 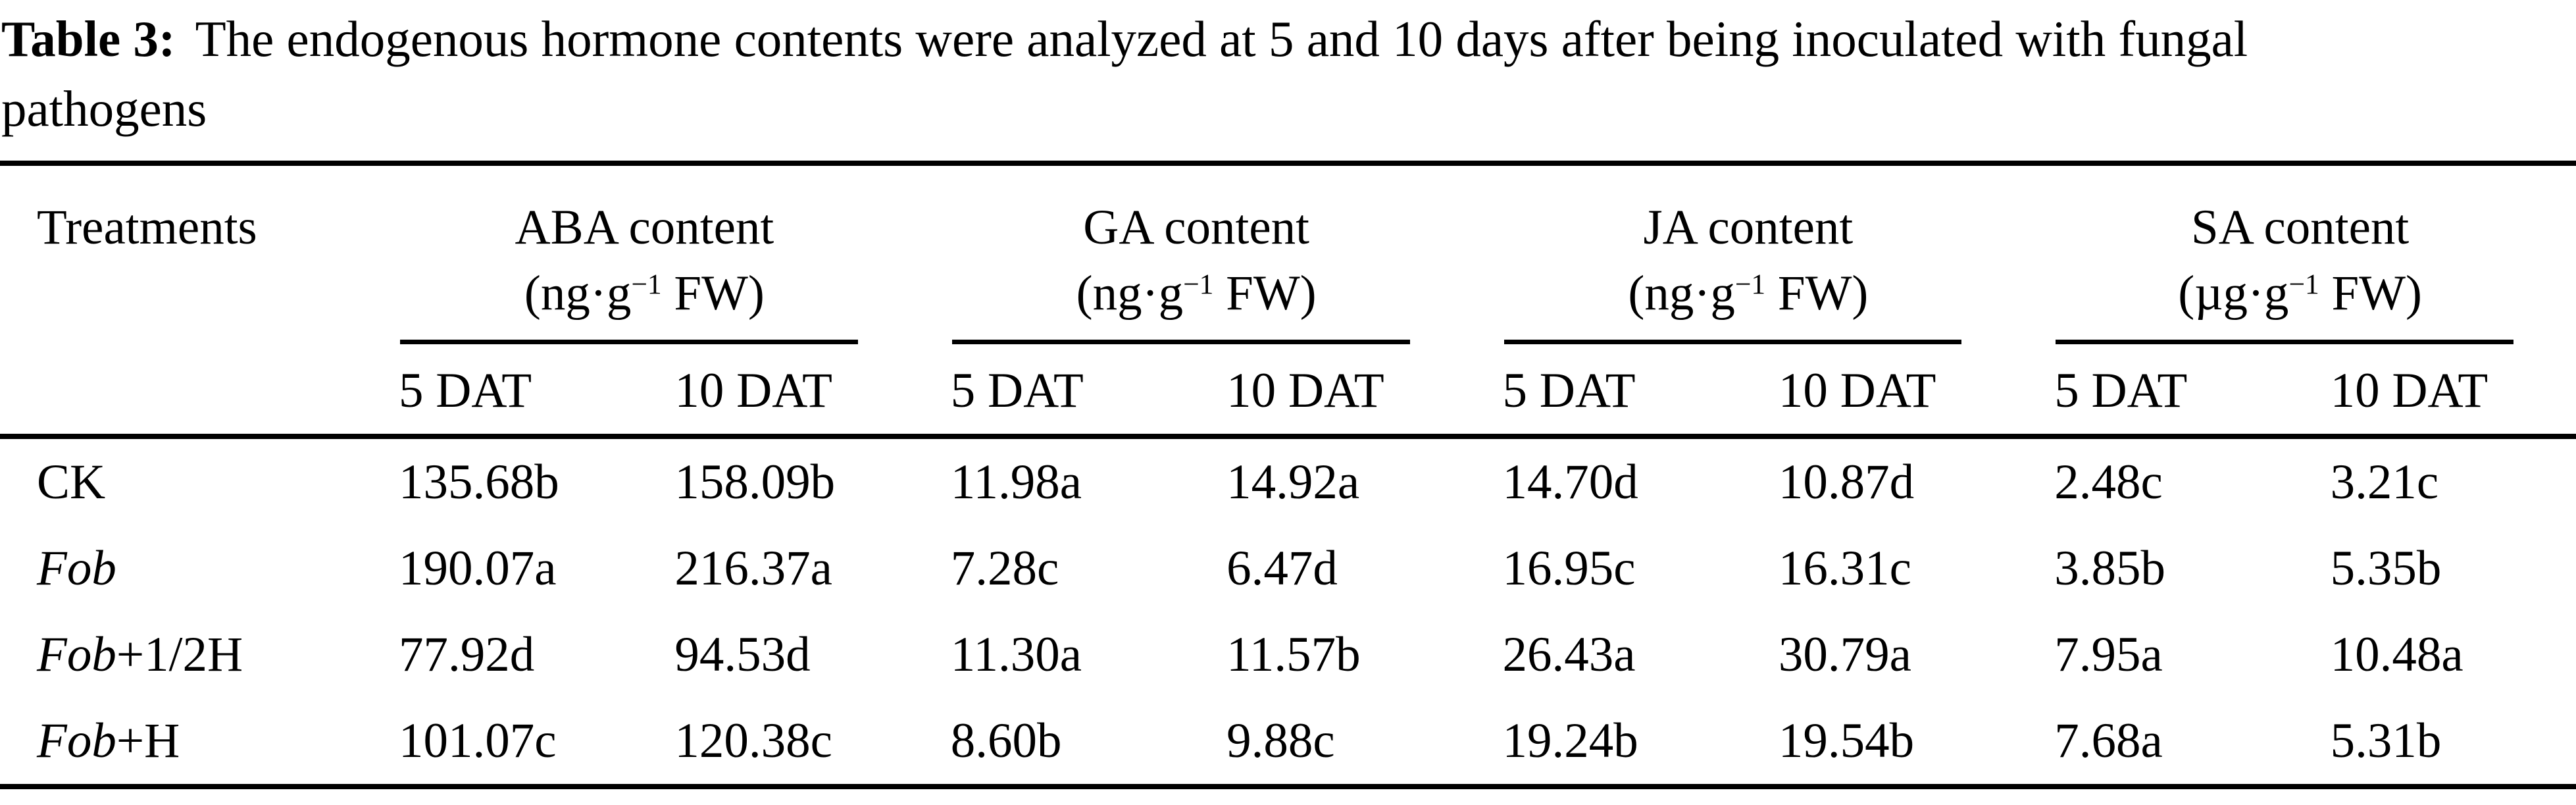 What do you see at coordinates (71, 481) in the screenshot?
I see `row-label-roman: CK` at bounding box center [71, 481].